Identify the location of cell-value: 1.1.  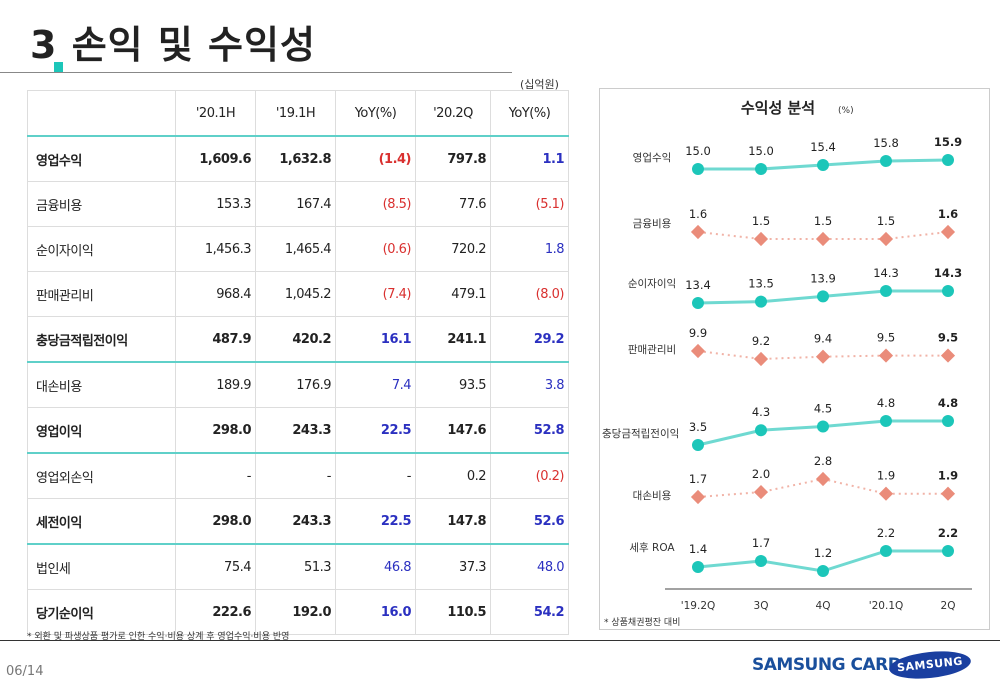
(529, 158).